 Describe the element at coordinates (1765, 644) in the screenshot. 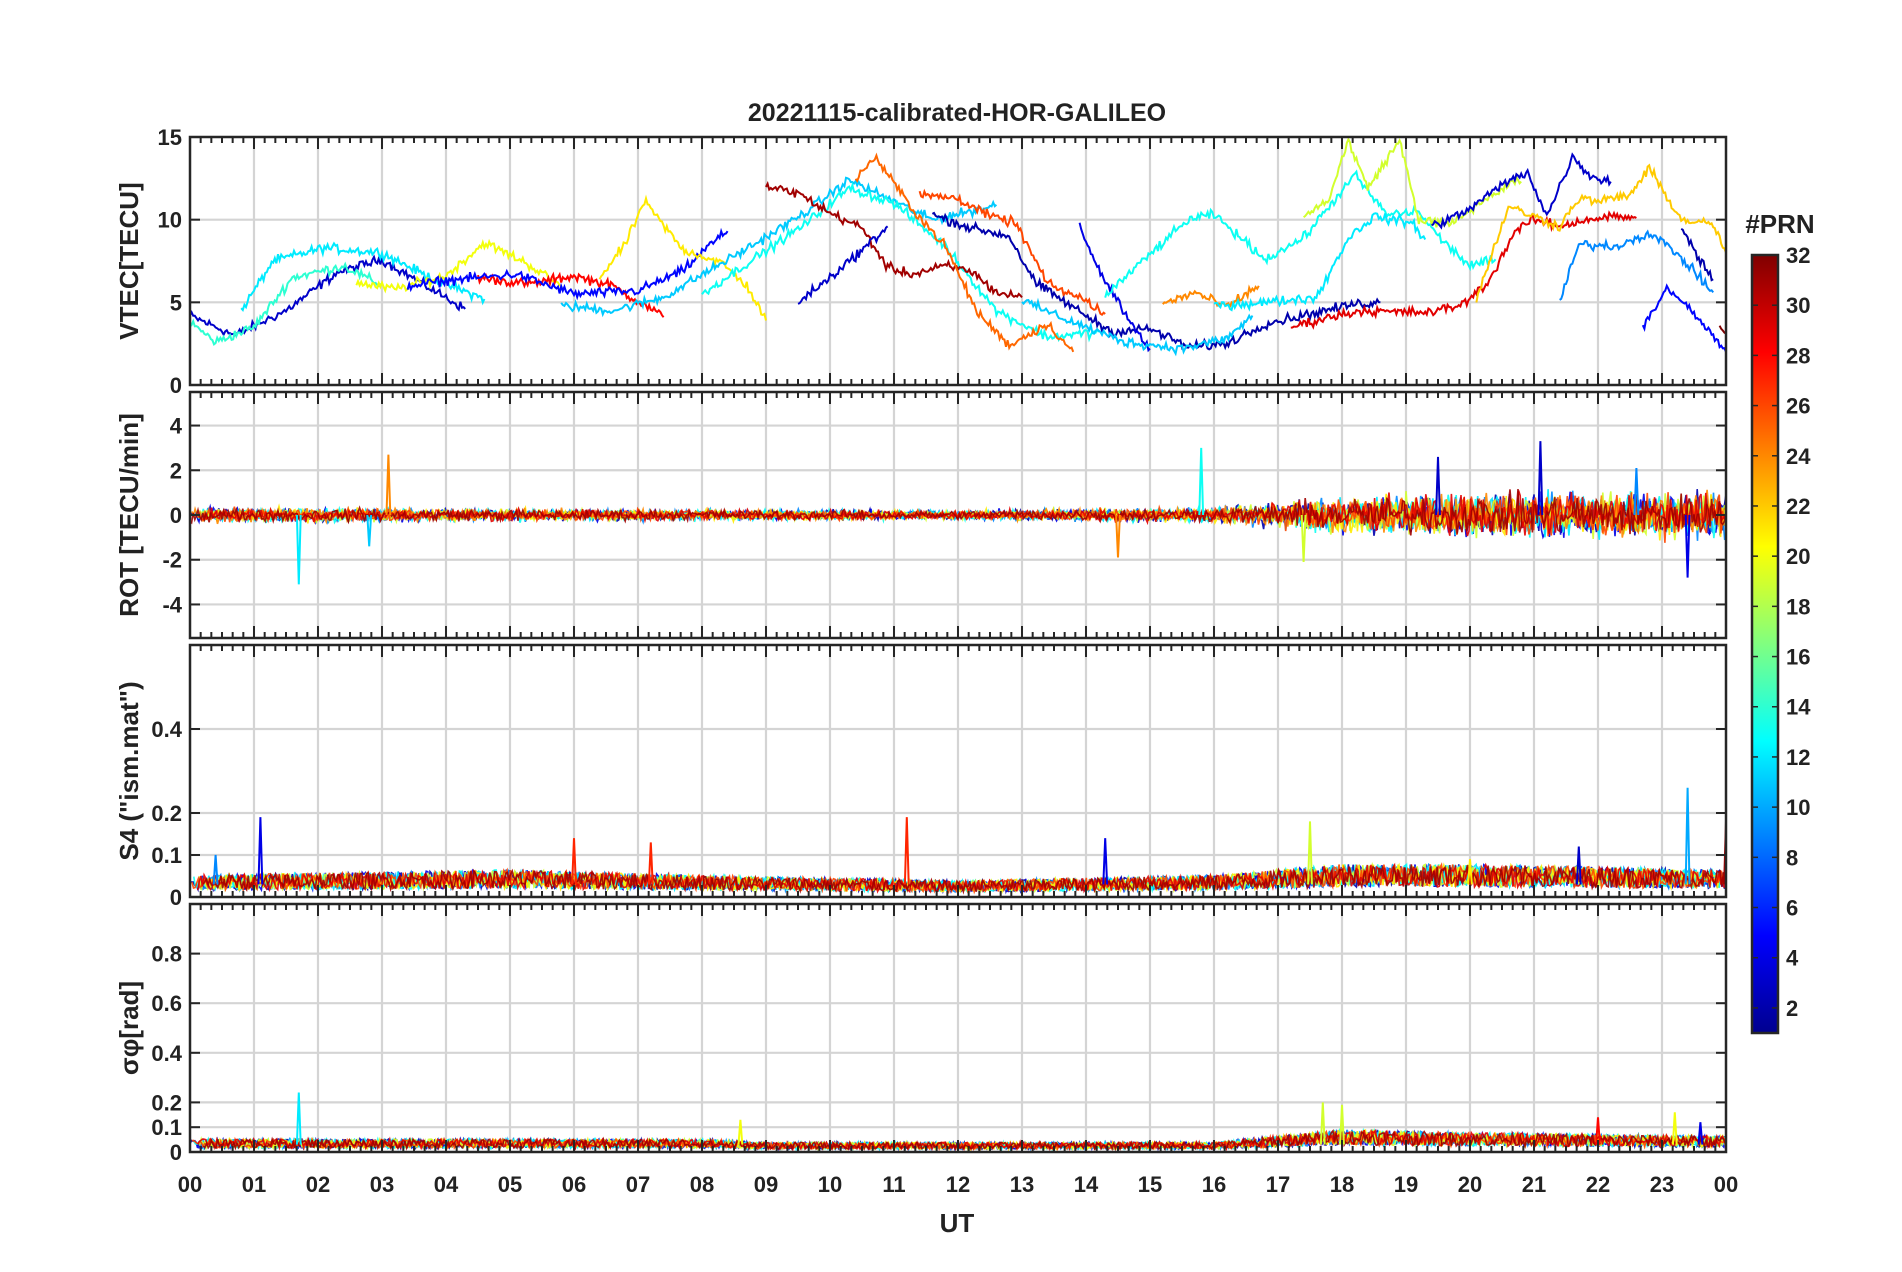

I see `colorbar-gradient` at that location.